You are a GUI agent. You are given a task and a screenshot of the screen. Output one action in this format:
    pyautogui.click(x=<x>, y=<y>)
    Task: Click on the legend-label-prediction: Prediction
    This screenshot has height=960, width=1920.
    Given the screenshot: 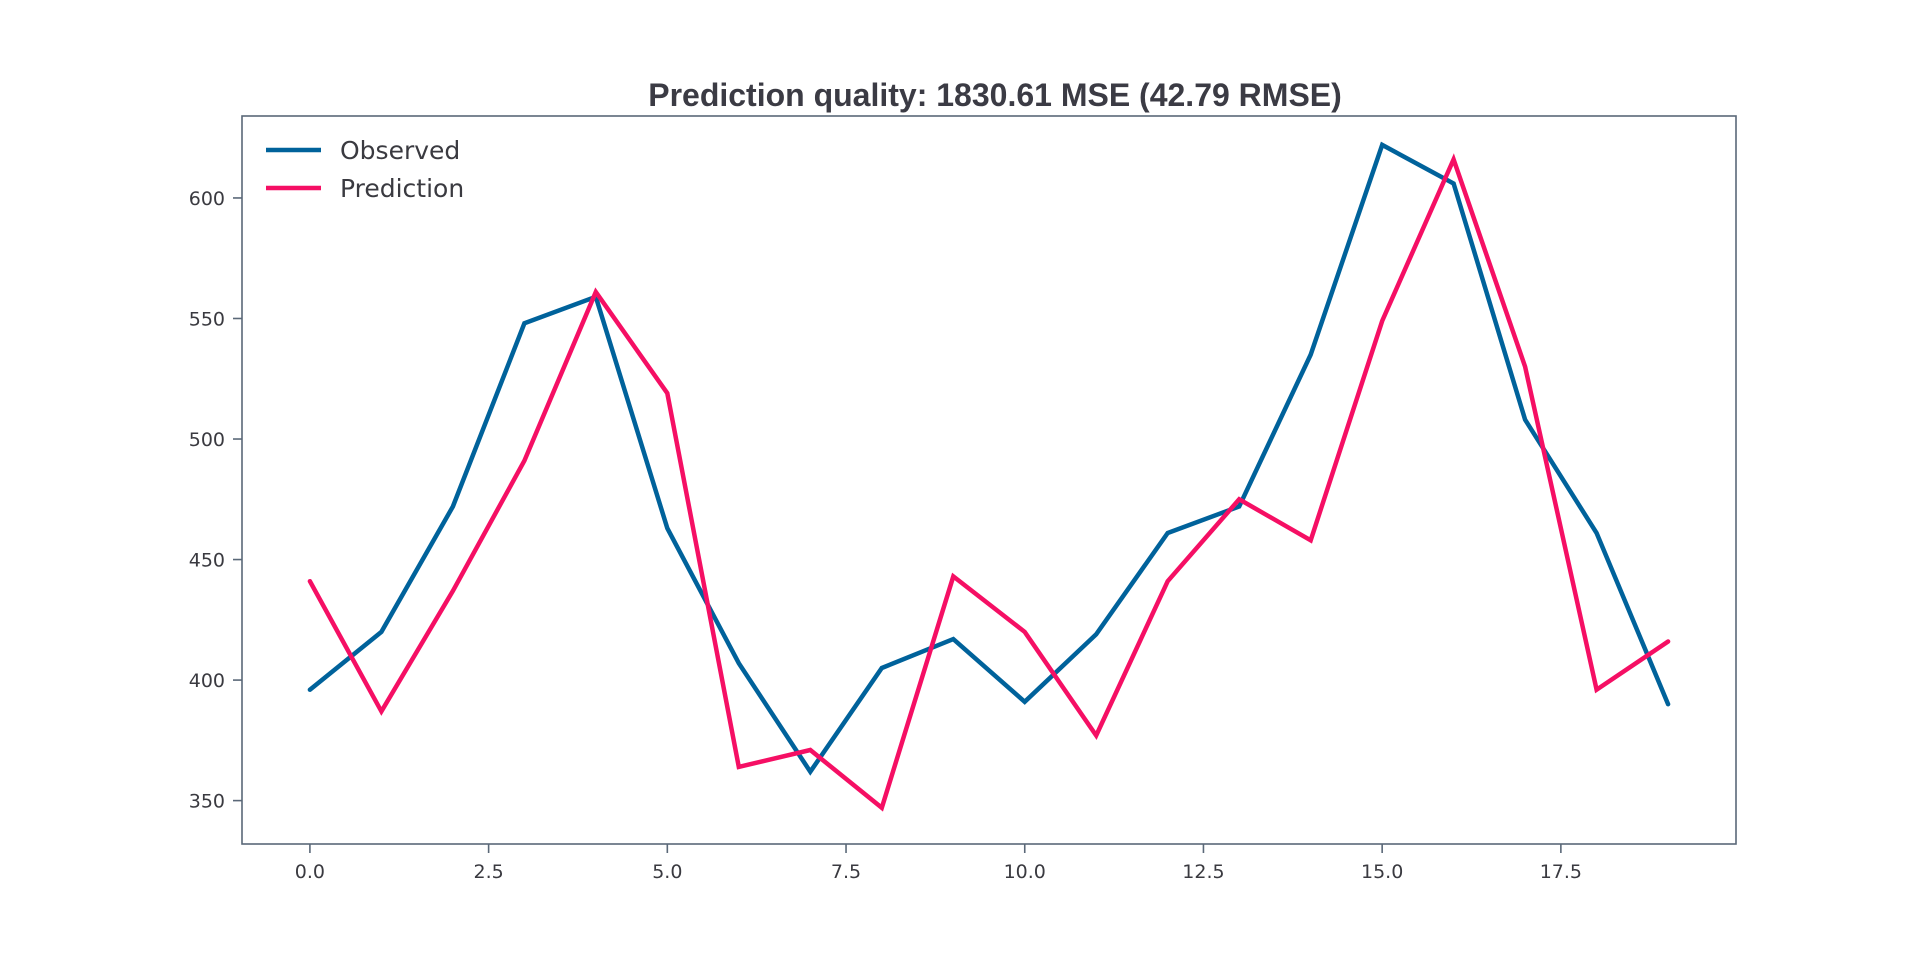 What is the action you would take?
    pyautogui.click(x=402, y=188)
    